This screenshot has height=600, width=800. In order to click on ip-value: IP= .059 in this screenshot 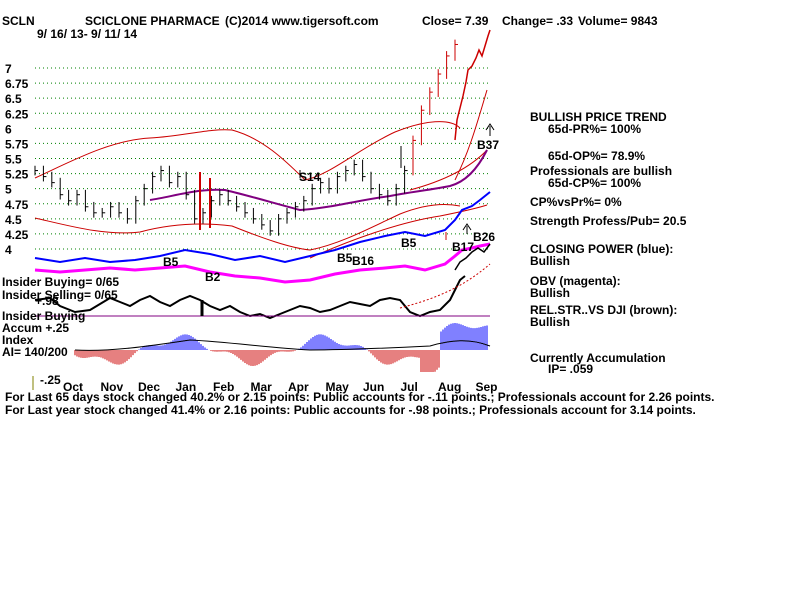, I will do `click(570, 369)`.